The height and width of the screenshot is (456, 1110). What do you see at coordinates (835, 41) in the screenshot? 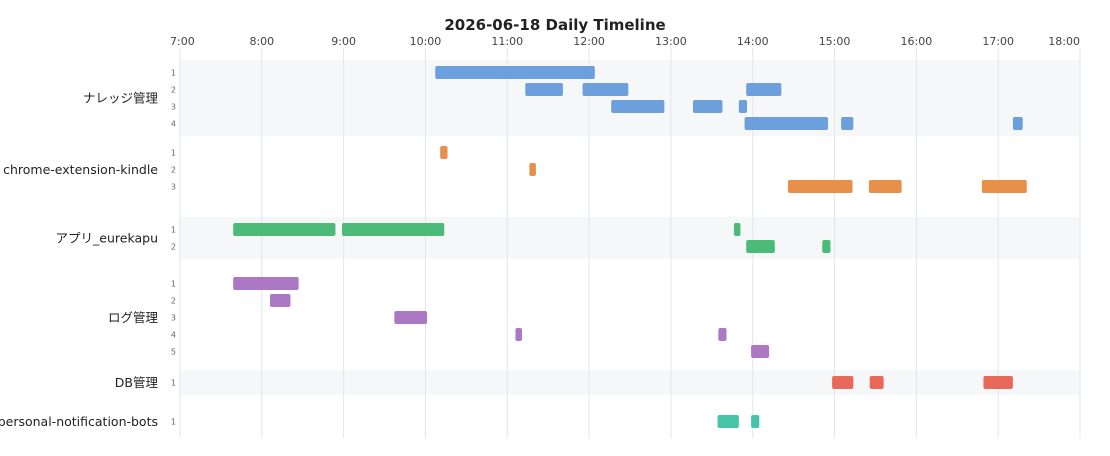
I see `x-tick-label: 15:00` at bounding box center [835, 41].